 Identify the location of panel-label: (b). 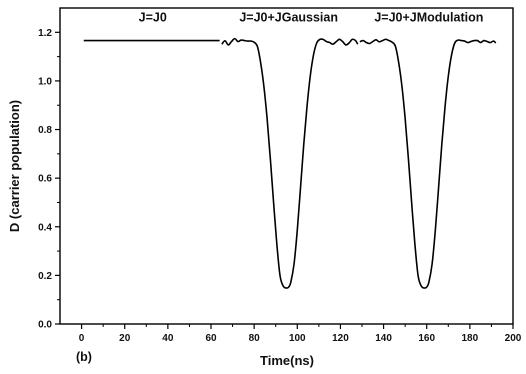
(84, 357).